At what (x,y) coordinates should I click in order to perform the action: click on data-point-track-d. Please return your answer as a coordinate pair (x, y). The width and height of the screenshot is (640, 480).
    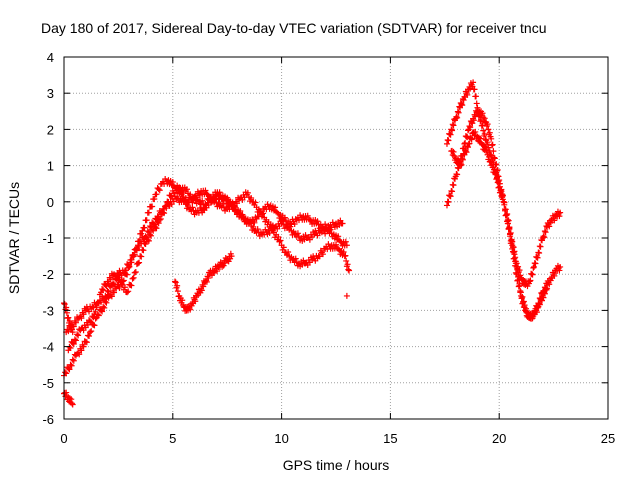
    Looking at the image, I should click on (69, 321).